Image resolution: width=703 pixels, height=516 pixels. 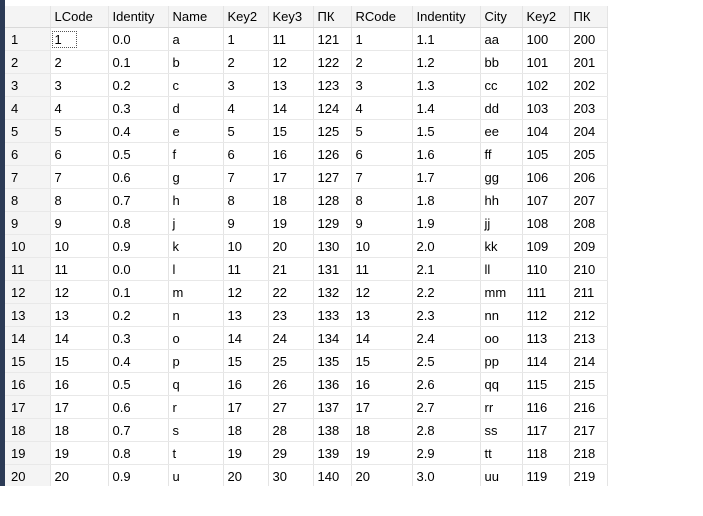 I want to click on row-number-cell: 1, so click(x=28, y=39).